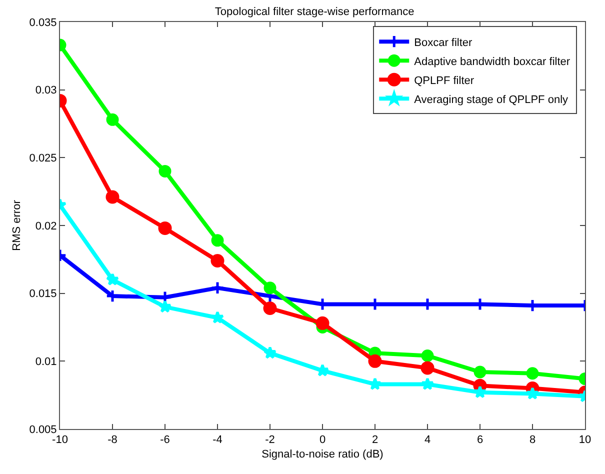 The height and width of the screenshot is (474, 605). Describe the element at coordinates (480, 440) in the screenshot. I see `x-tick-label: 6` at that location.